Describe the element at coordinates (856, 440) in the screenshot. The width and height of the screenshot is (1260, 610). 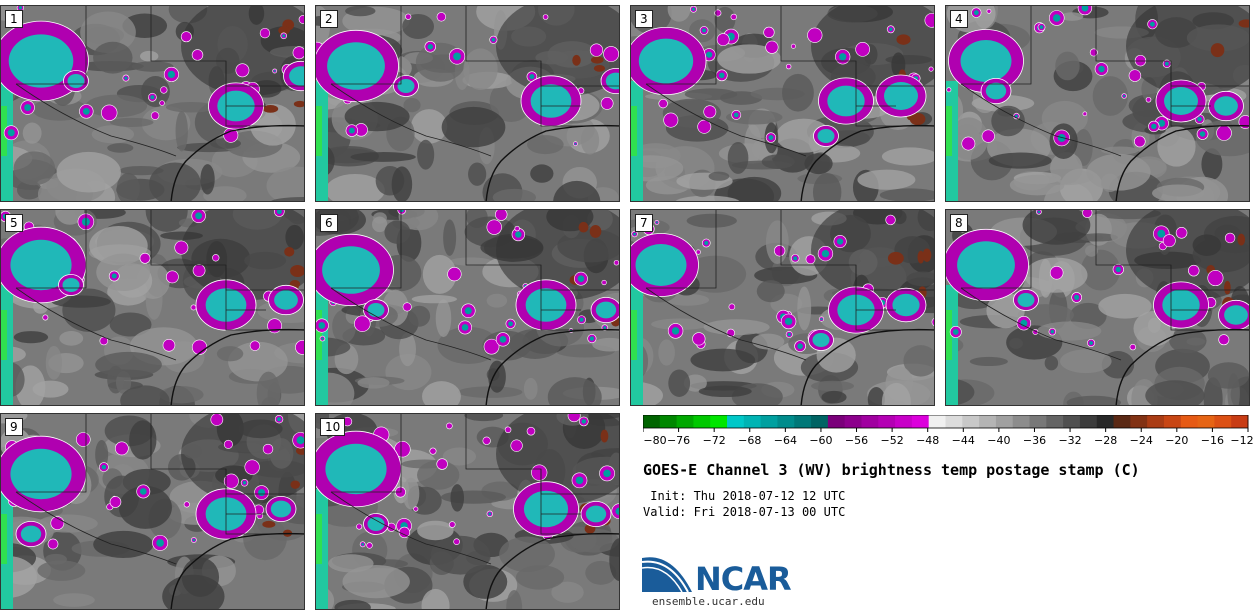
I see `colorbar-tick-label: −56` at that location.